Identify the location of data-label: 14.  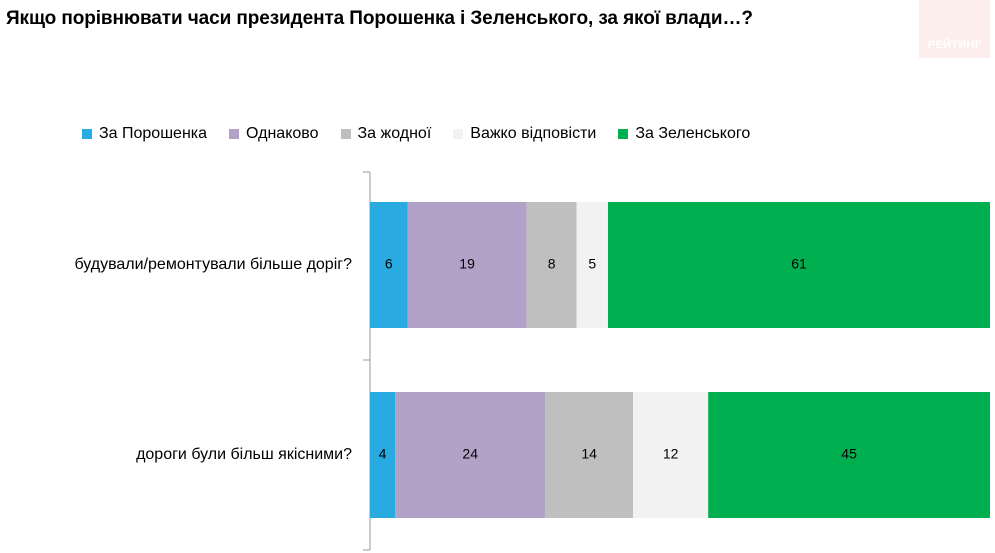
(589, 454).